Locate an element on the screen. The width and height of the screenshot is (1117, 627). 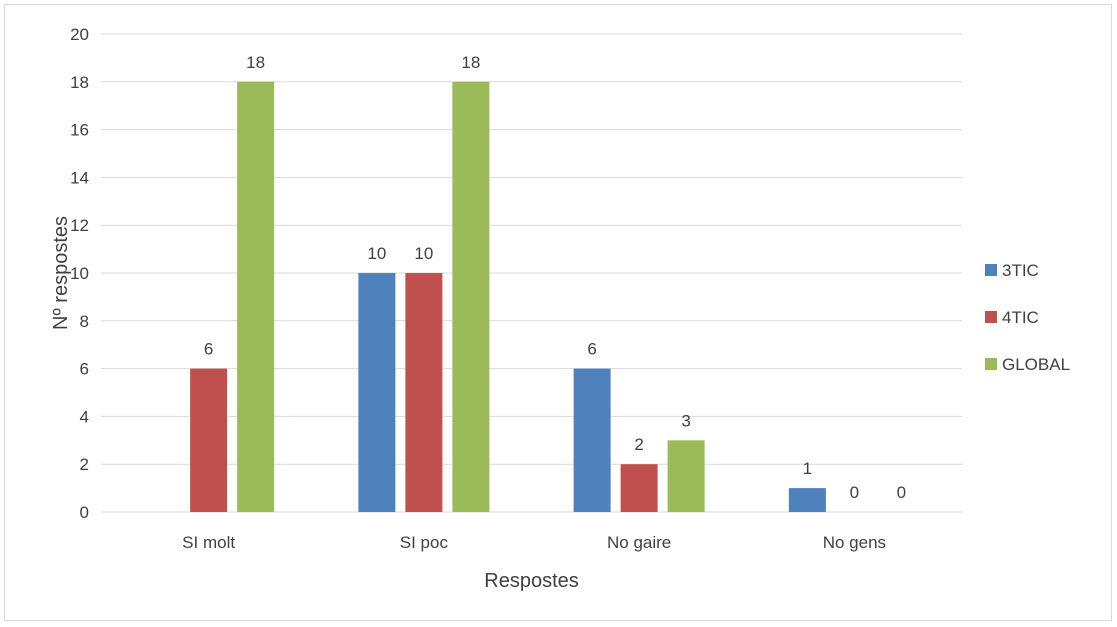
legend-label-global: GLOBAL is located at coordinates (1036, 364).